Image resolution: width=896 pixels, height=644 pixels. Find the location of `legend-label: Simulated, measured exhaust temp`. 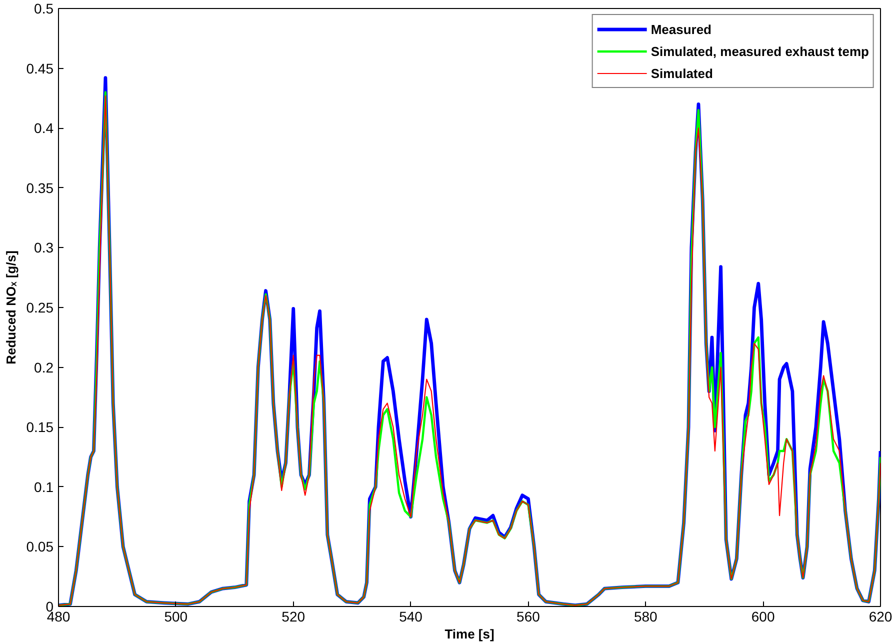

legend-label: Simulated, measured exhaust temp is located at coordinates (759, 51).